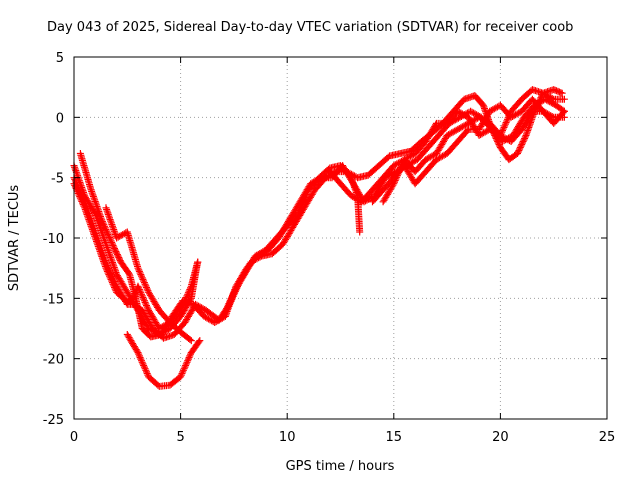  What do you see at coordinates (607, 437) in the screenshot?
I see `x-tick-label: 25` at bounding box center [607, 437].